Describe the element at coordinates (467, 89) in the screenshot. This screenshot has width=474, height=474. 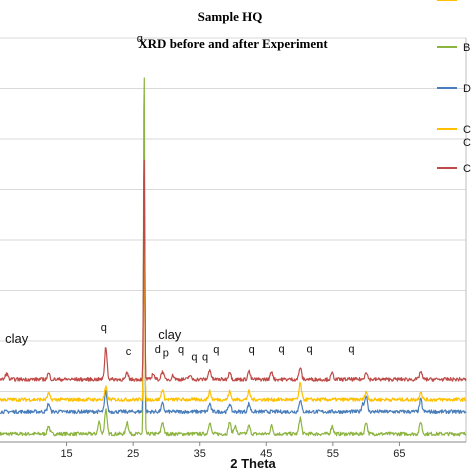
I see `legend-entry: D` at that location.